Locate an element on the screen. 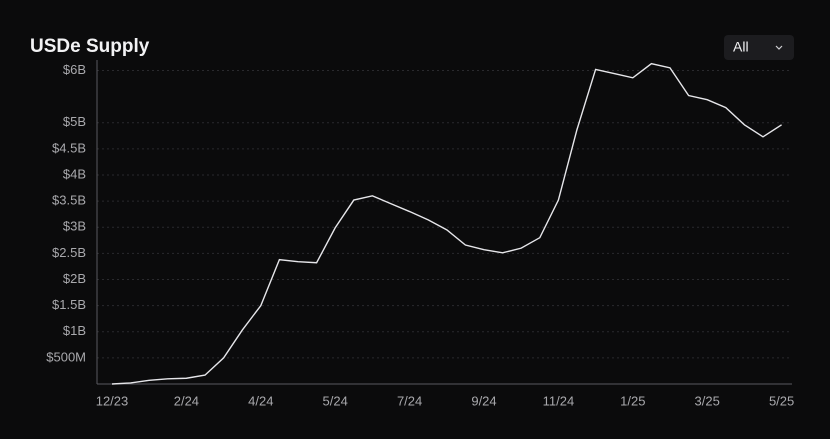  y-tick-label: $5B is located at coordinates (74, 121).